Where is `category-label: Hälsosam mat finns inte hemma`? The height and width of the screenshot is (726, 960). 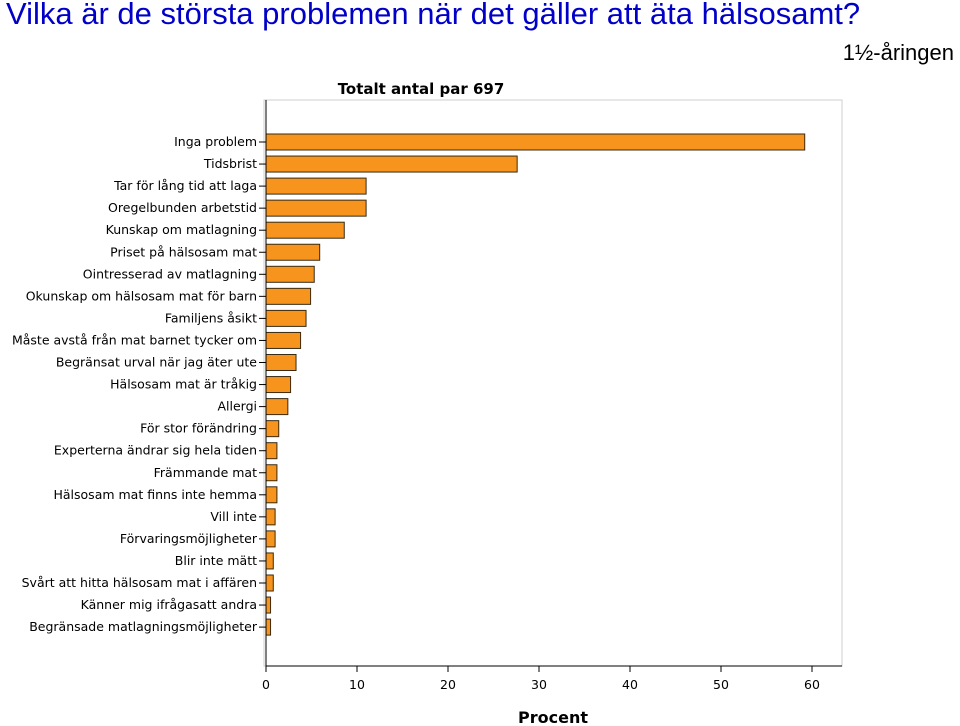 category-label: Hälsosam mat finns inte hemma is located at coordinates (155, 494).